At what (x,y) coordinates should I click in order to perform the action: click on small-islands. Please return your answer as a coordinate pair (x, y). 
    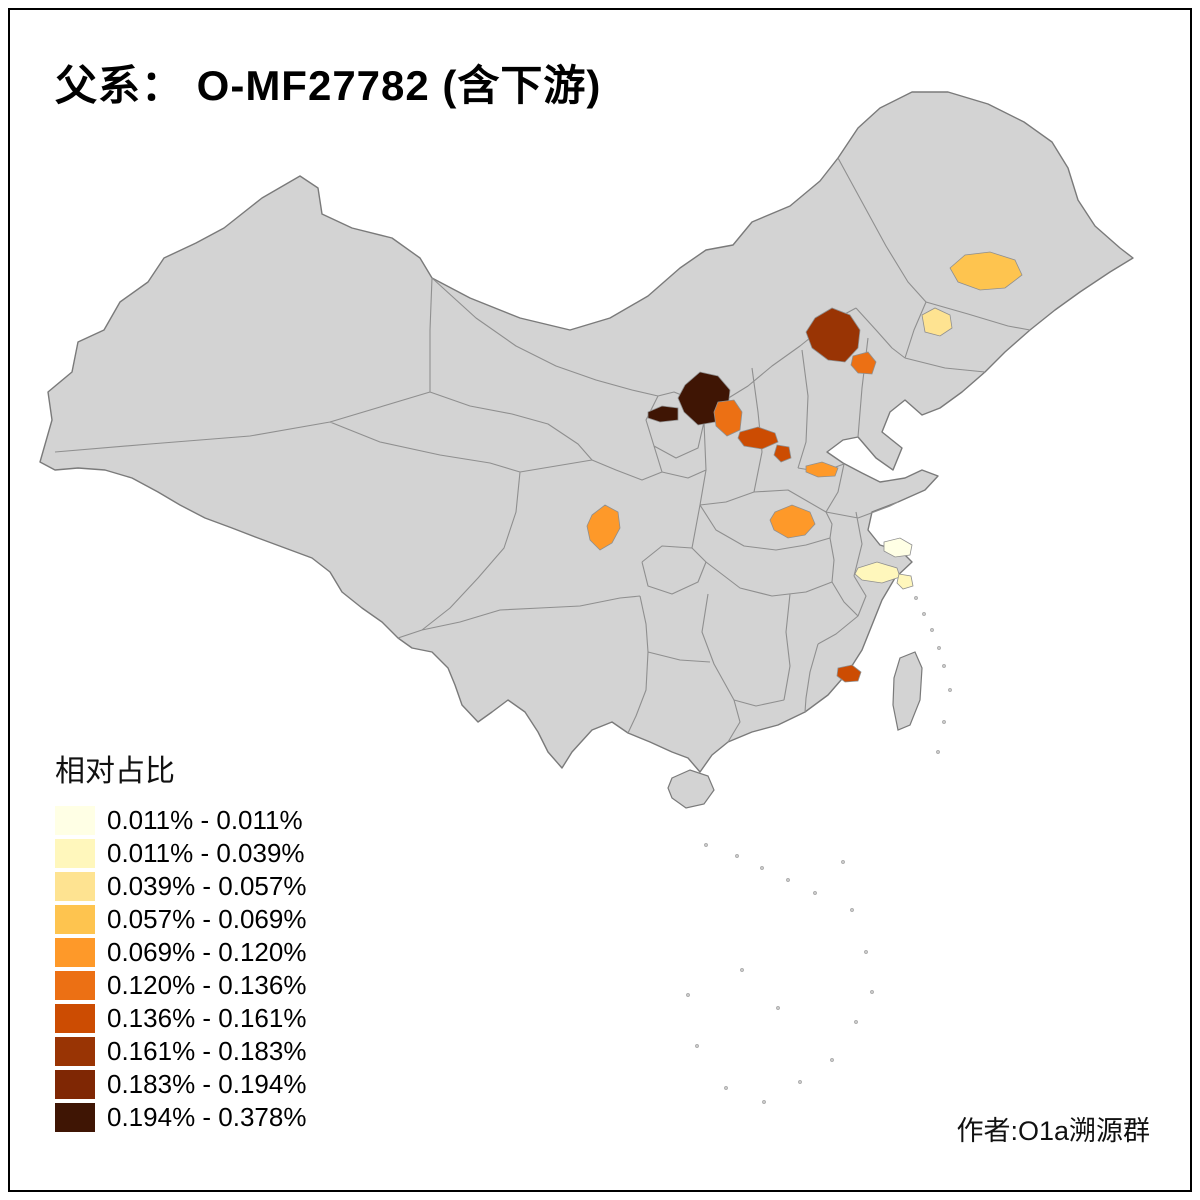
    Looking at the image, I should click on (819, 850).